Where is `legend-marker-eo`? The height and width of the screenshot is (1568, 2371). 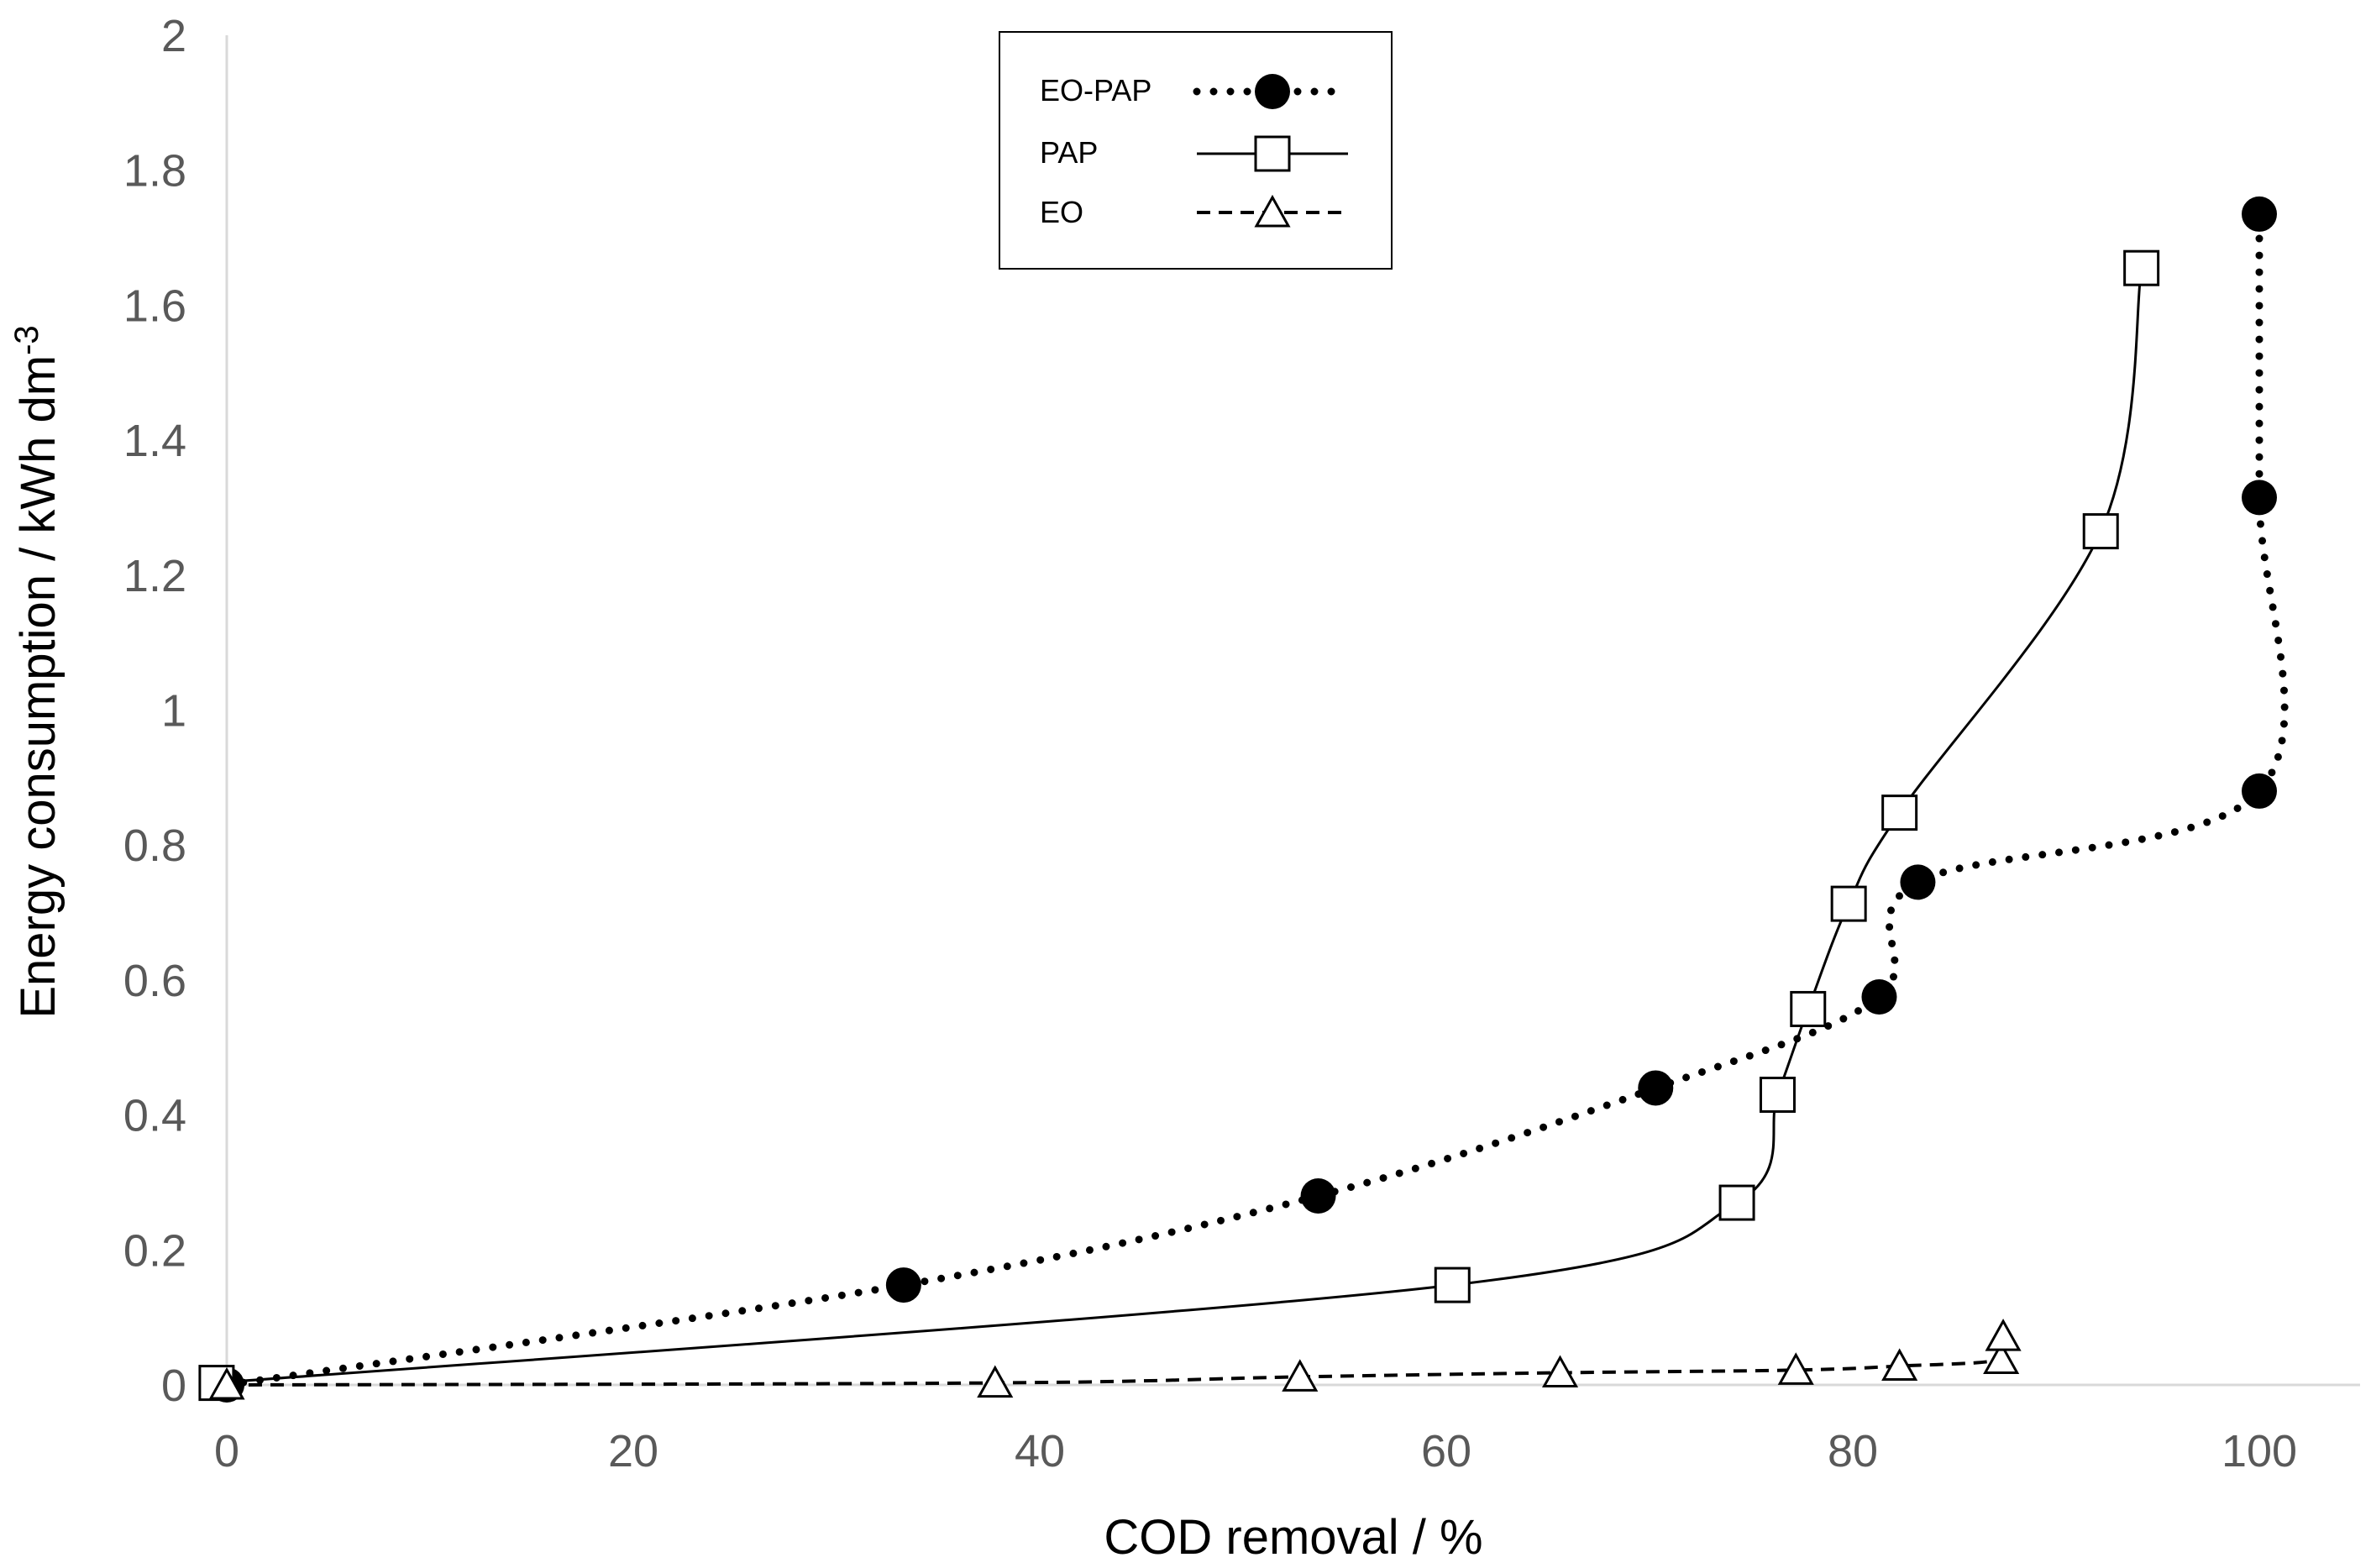 legend-marker-eo is located at coordinates (1272, 211).